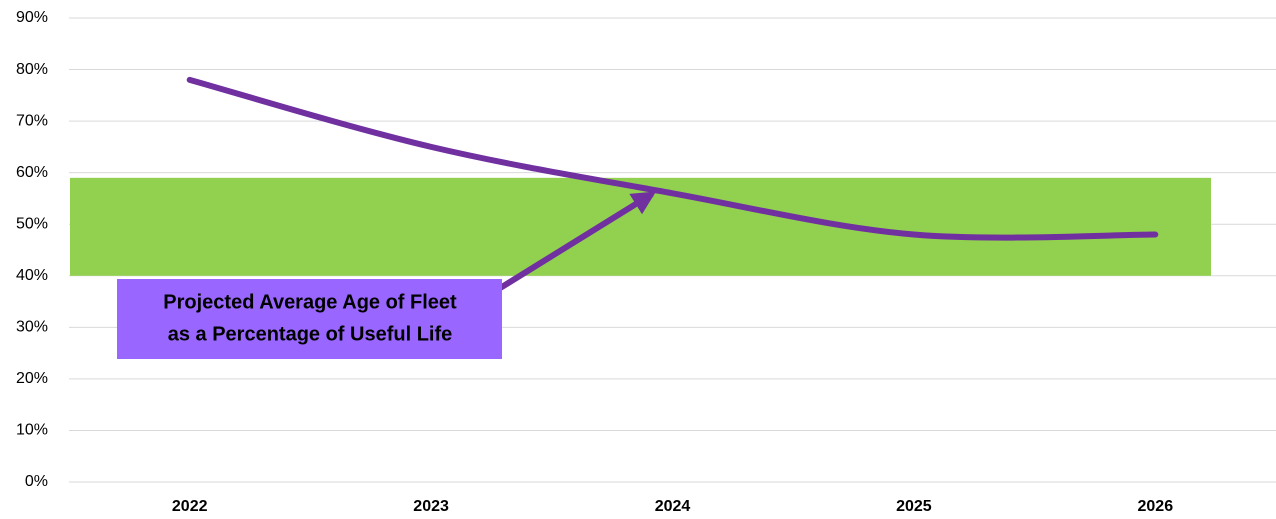 Image resolution: width=1276 pixels, height=519 pixels. Describe the element at coordinates (32, 69) in the screenshot. I see `y-tick-label: 80%` at that location.